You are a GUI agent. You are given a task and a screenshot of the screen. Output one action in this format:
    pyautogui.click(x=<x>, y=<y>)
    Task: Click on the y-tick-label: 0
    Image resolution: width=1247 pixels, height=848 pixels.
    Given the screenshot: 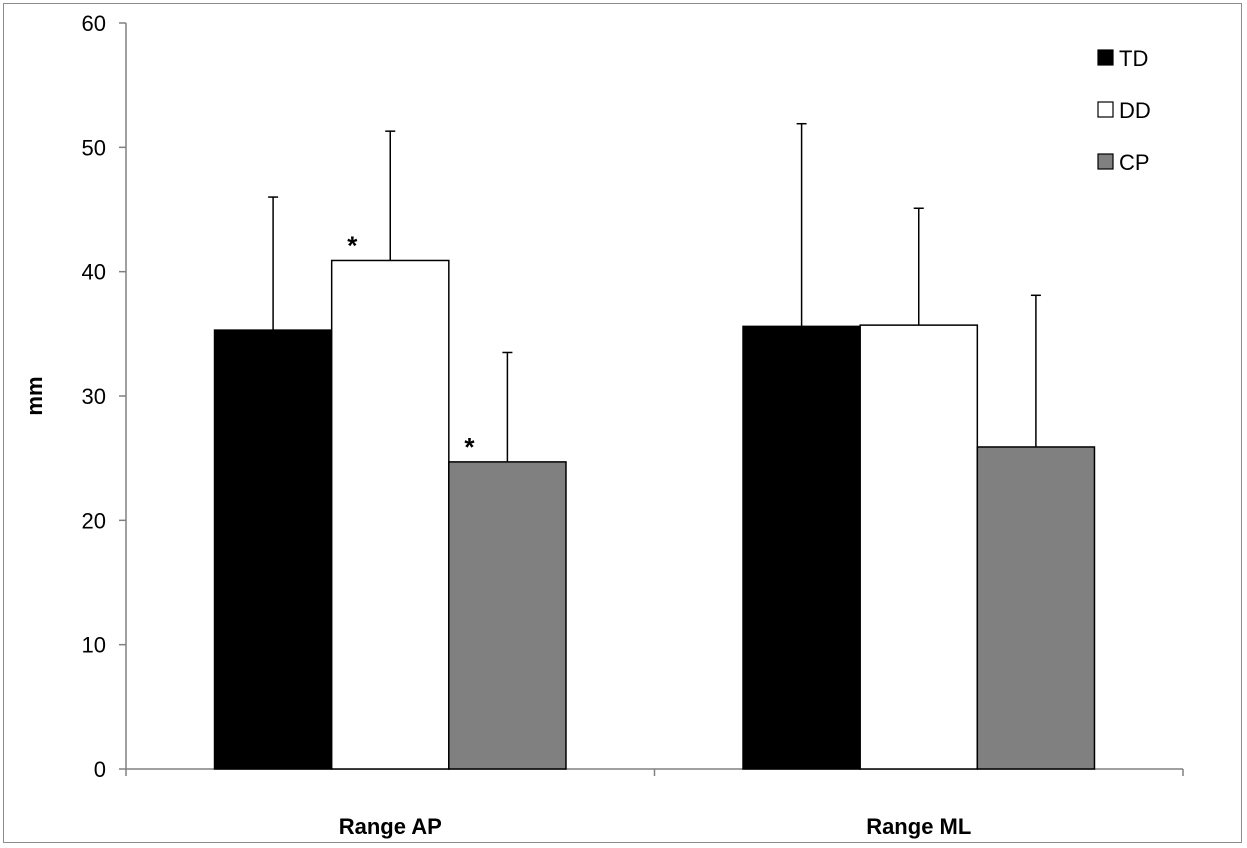 What is the action you would take?
    pyautogui.click(x=100, y=769)
    